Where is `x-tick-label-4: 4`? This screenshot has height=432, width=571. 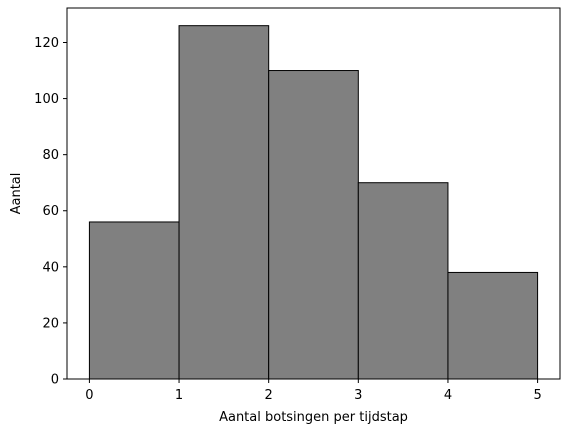 x-tick-label-4: 4 is located at coordinates (448, 395).